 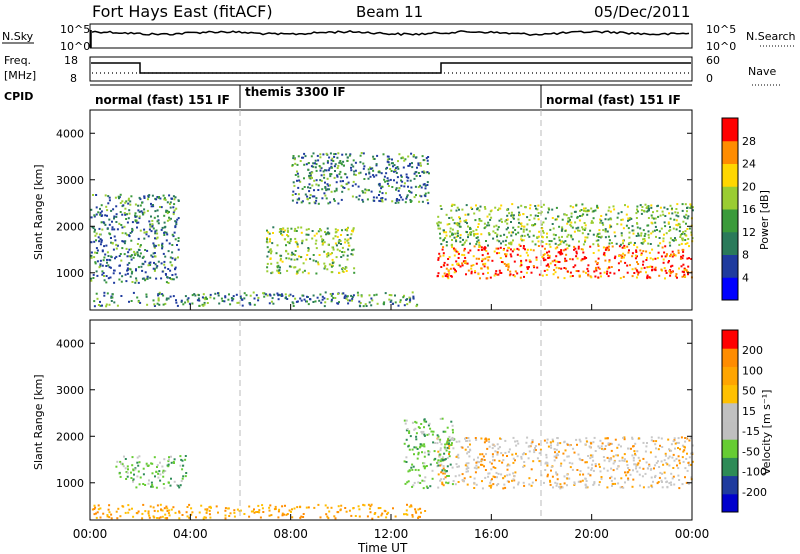 What do you see at coordinates (18, 96) in the screenshot?
I see `cpid-label: CPID` at bounding box center [18, 96].